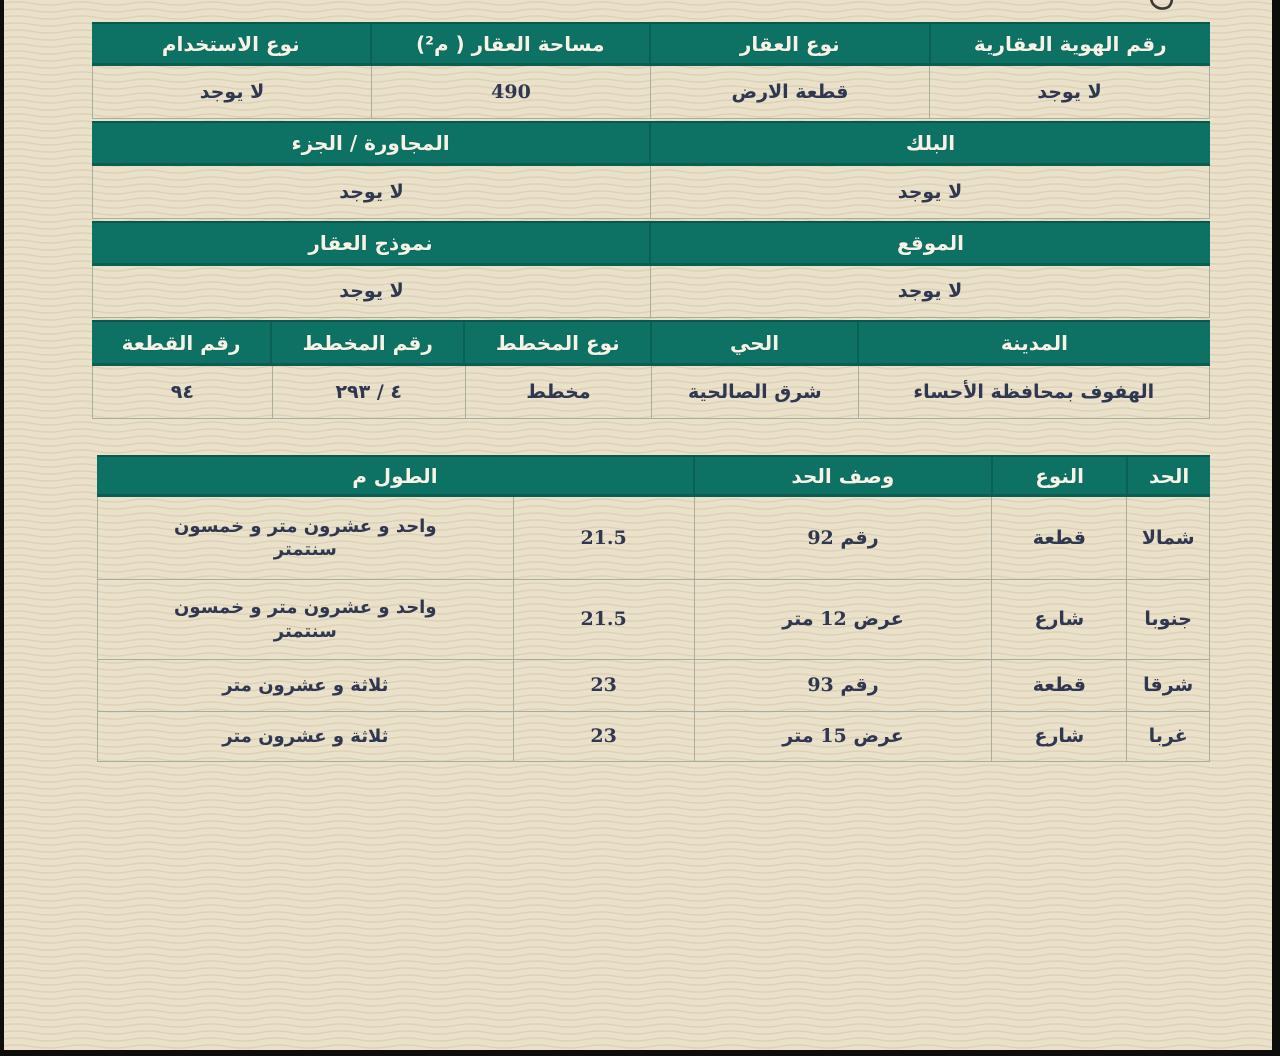  Describe the element at coordinates (791, 43) in the screenshot. I see `header-property-type: نوع العقار` at that location.